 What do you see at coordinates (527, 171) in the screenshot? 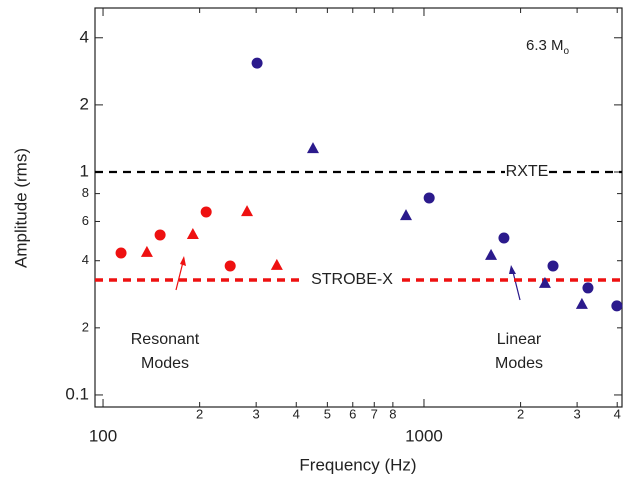
I see `reference-label: RXTE` at bounding box center [527, 171].